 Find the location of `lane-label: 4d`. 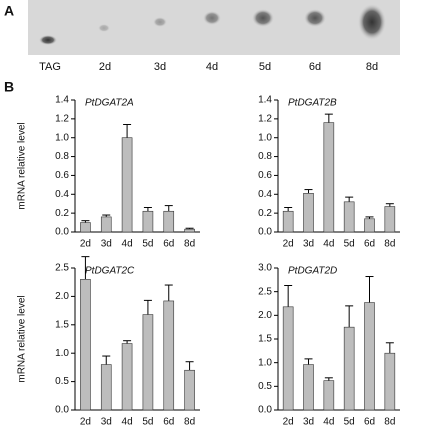

lane-label: 4d is located at coordinates (212, 67).